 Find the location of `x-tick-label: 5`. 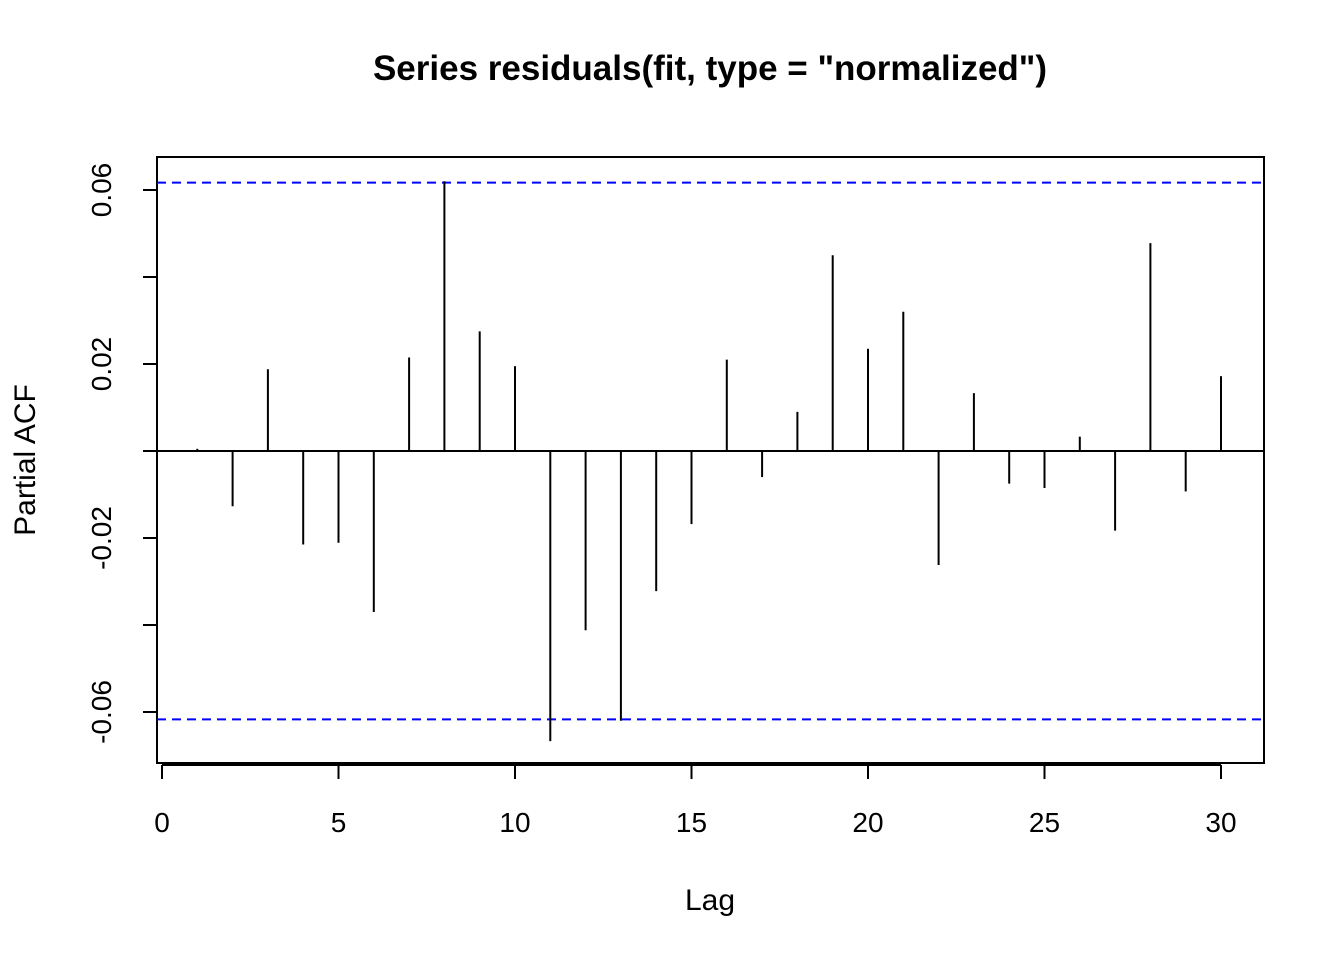

x-tick-label: 5 is located at coordinates (339, 822).